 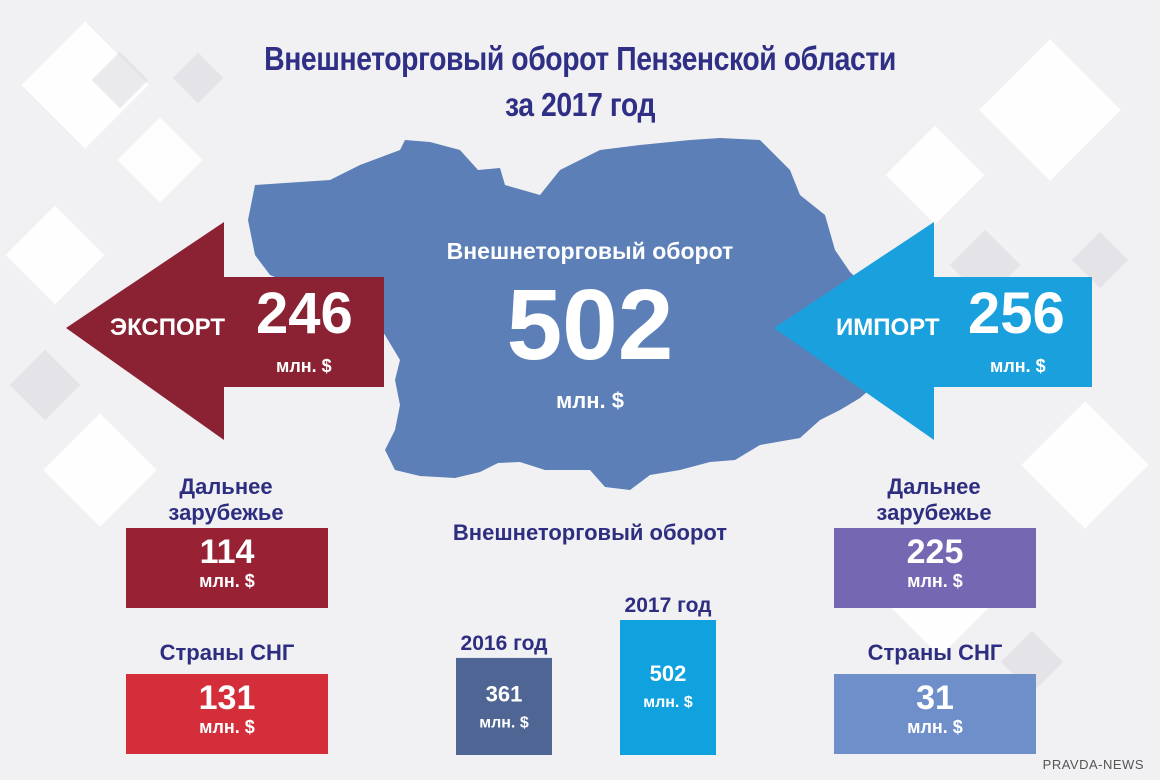 I want to click on export-arrow, so click(x=225, y=331).